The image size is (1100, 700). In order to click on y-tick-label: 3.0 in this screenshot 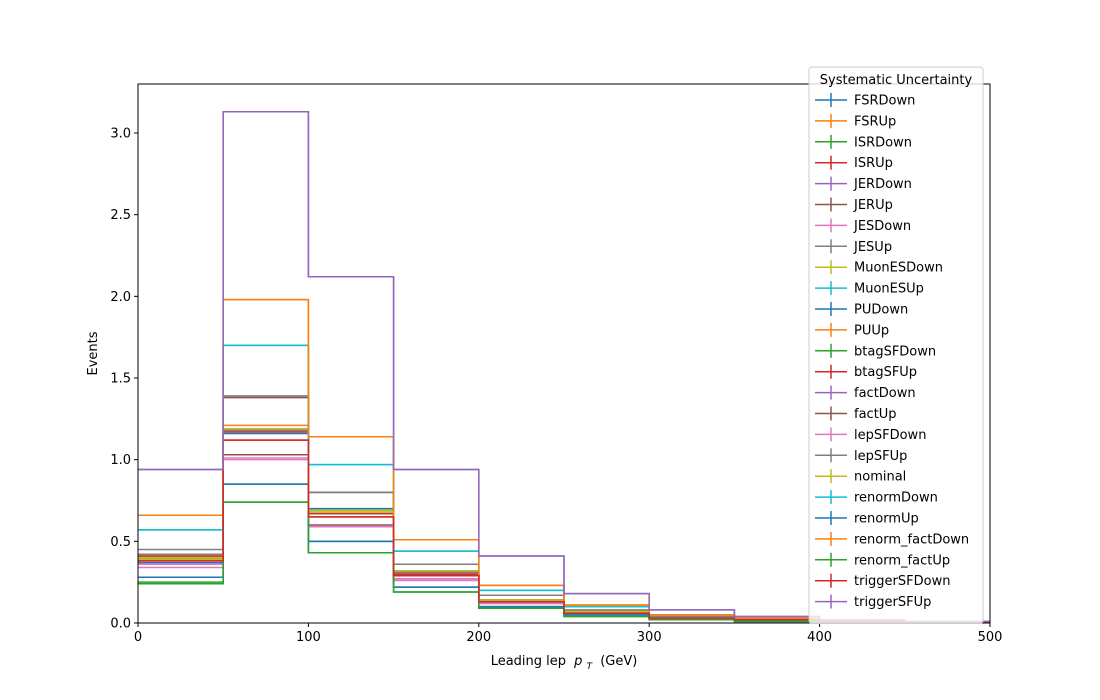, I will do `click(120, 134)`.